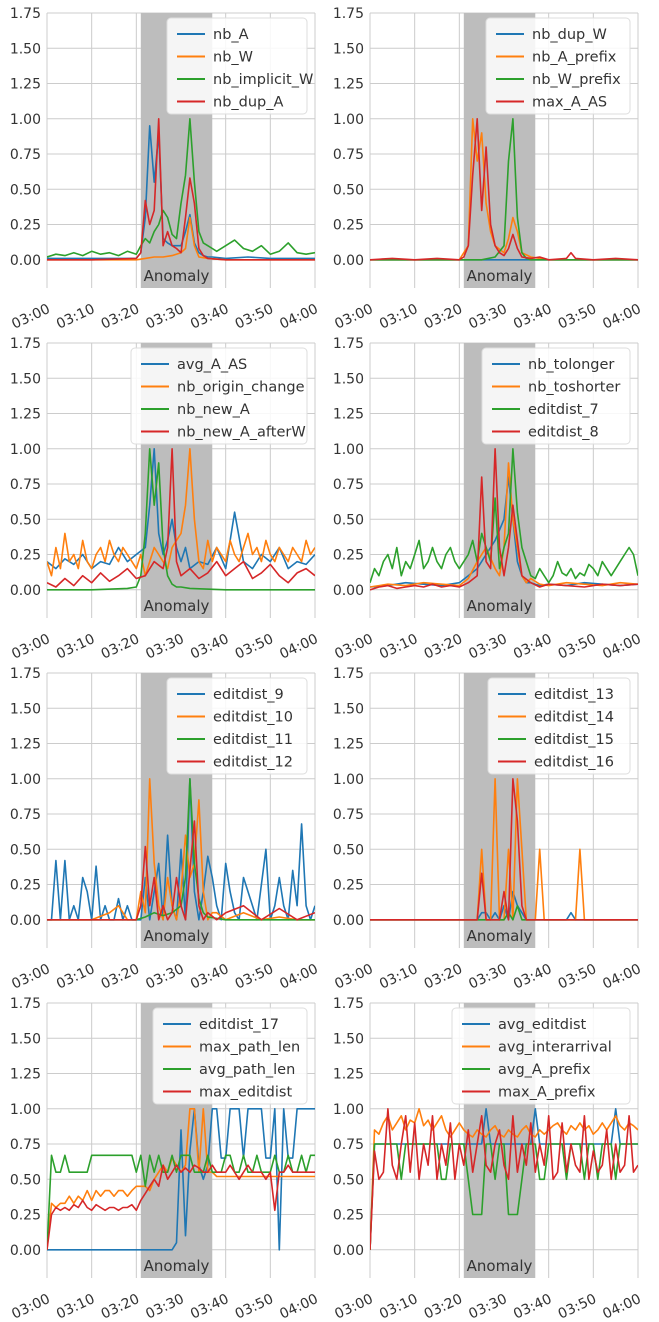 This screenshot has width=659, height=1322. What do you see at coordinates (231, 35) in the screenshot?
I see `legend-label: nb_A` at bounding box center [231, 35].